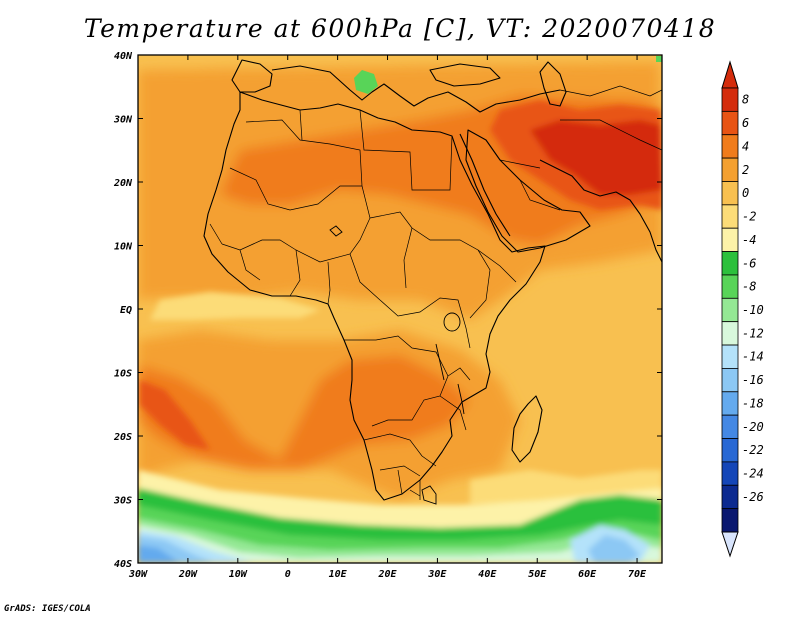 This screenshot has width=800, height=618. What do you see at coordinates (749, 263) in the screenshot?
I see `colorbar-label: -6` at bounding box center [749, 263].